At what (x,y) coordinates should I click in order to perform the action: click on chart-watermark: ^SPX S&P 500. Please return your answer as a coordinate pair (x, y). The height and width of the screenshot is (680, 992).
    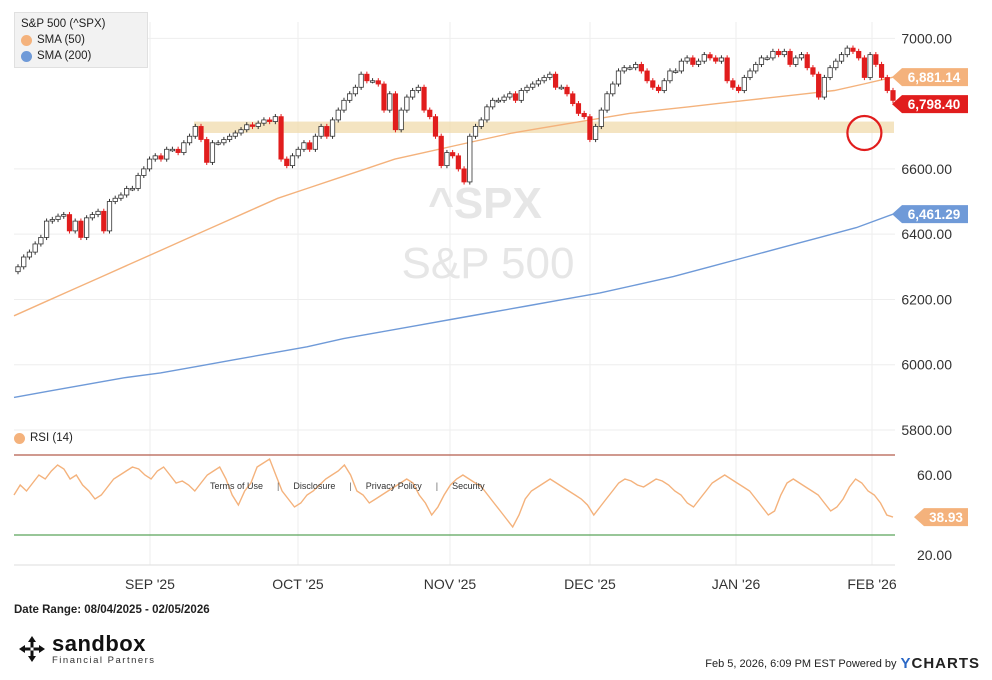
    Looking at the image, I should click on (488, 233).